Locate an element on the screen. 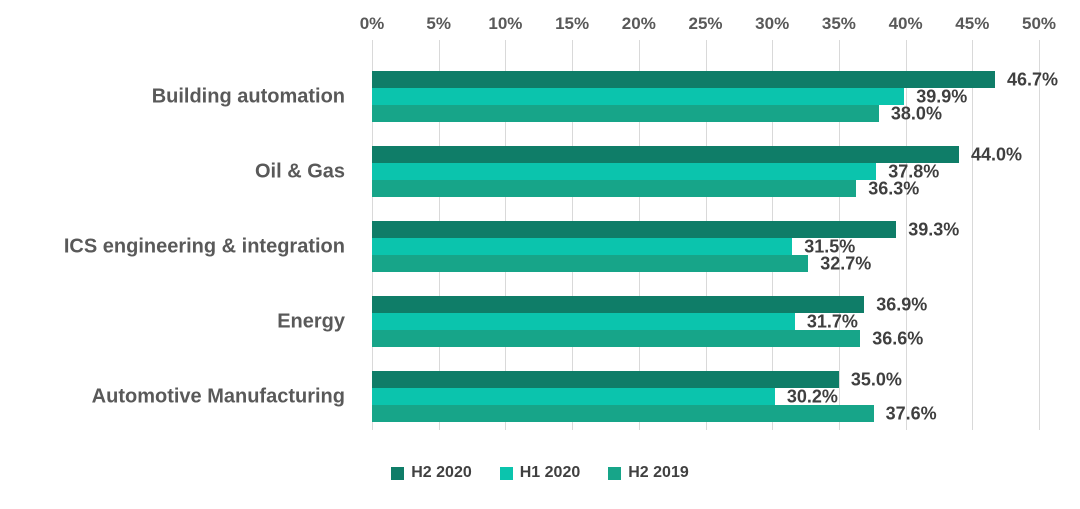 The width and height of the screenshot is (1080, 509). bar-value-label: 31.7% is located at coordinates (832, 321).